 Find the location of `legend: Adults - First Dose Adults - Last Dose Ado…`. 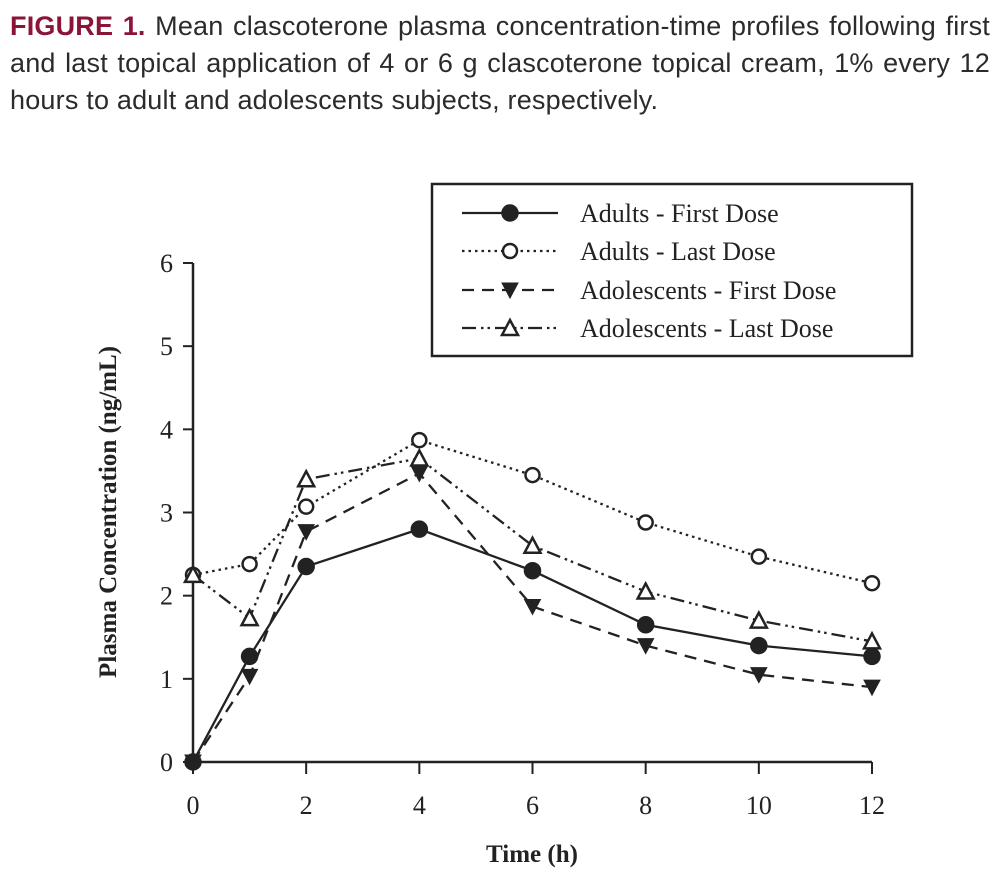

legend: Adults - First Dose Adults - Last Dose Ado… is located at coordinates (672, 270).